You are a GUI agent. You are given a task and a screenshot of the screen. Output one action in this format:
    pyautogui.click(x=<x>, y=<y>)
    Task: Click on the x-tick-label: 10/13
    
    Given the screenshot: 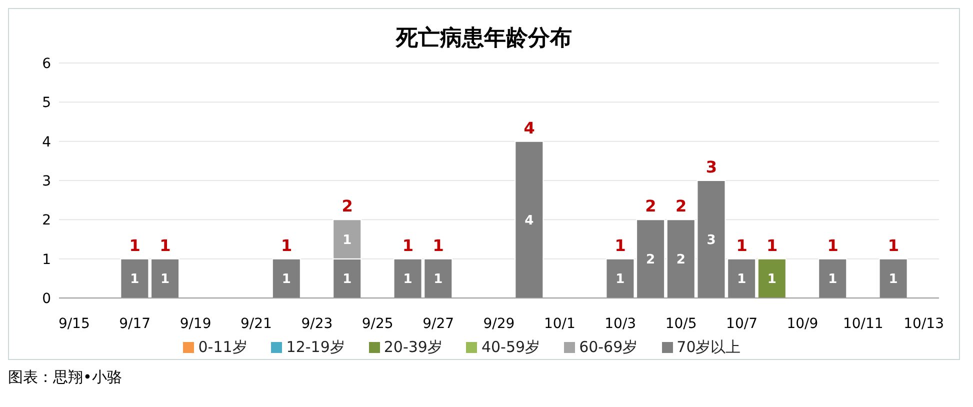 What is the action you would take?
    pyautogui.click(x=924, y=324)
    